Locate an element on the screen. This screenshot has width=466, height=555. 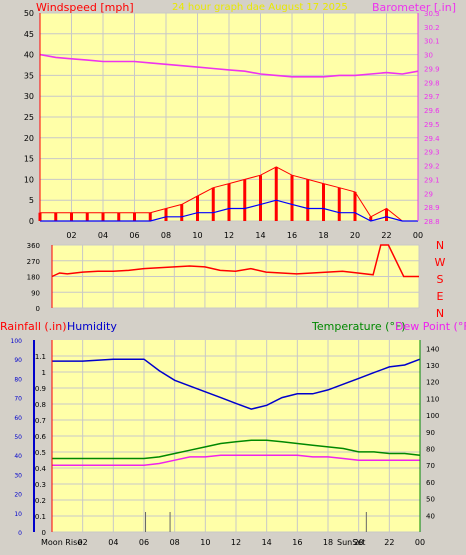
direction-axis: 0 90 180 270 360 is located at coordinates (33, 277).